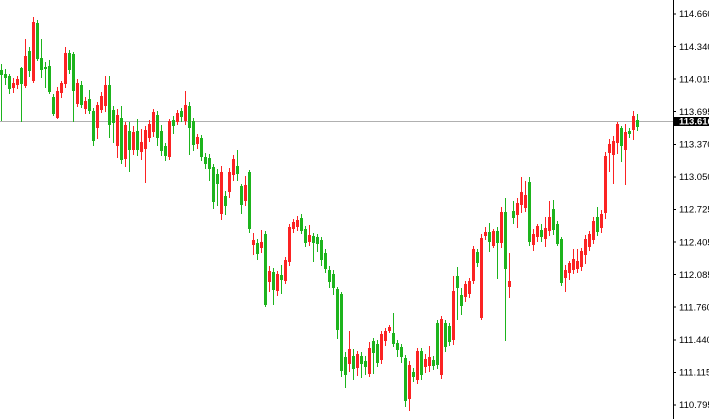 Image resolution: width=709 pixels, height=419 pixels. What do you see at coordinates (694, 47) in the screenshot?
I see `svg-text: 114.340` at bounding box center [694, 47].